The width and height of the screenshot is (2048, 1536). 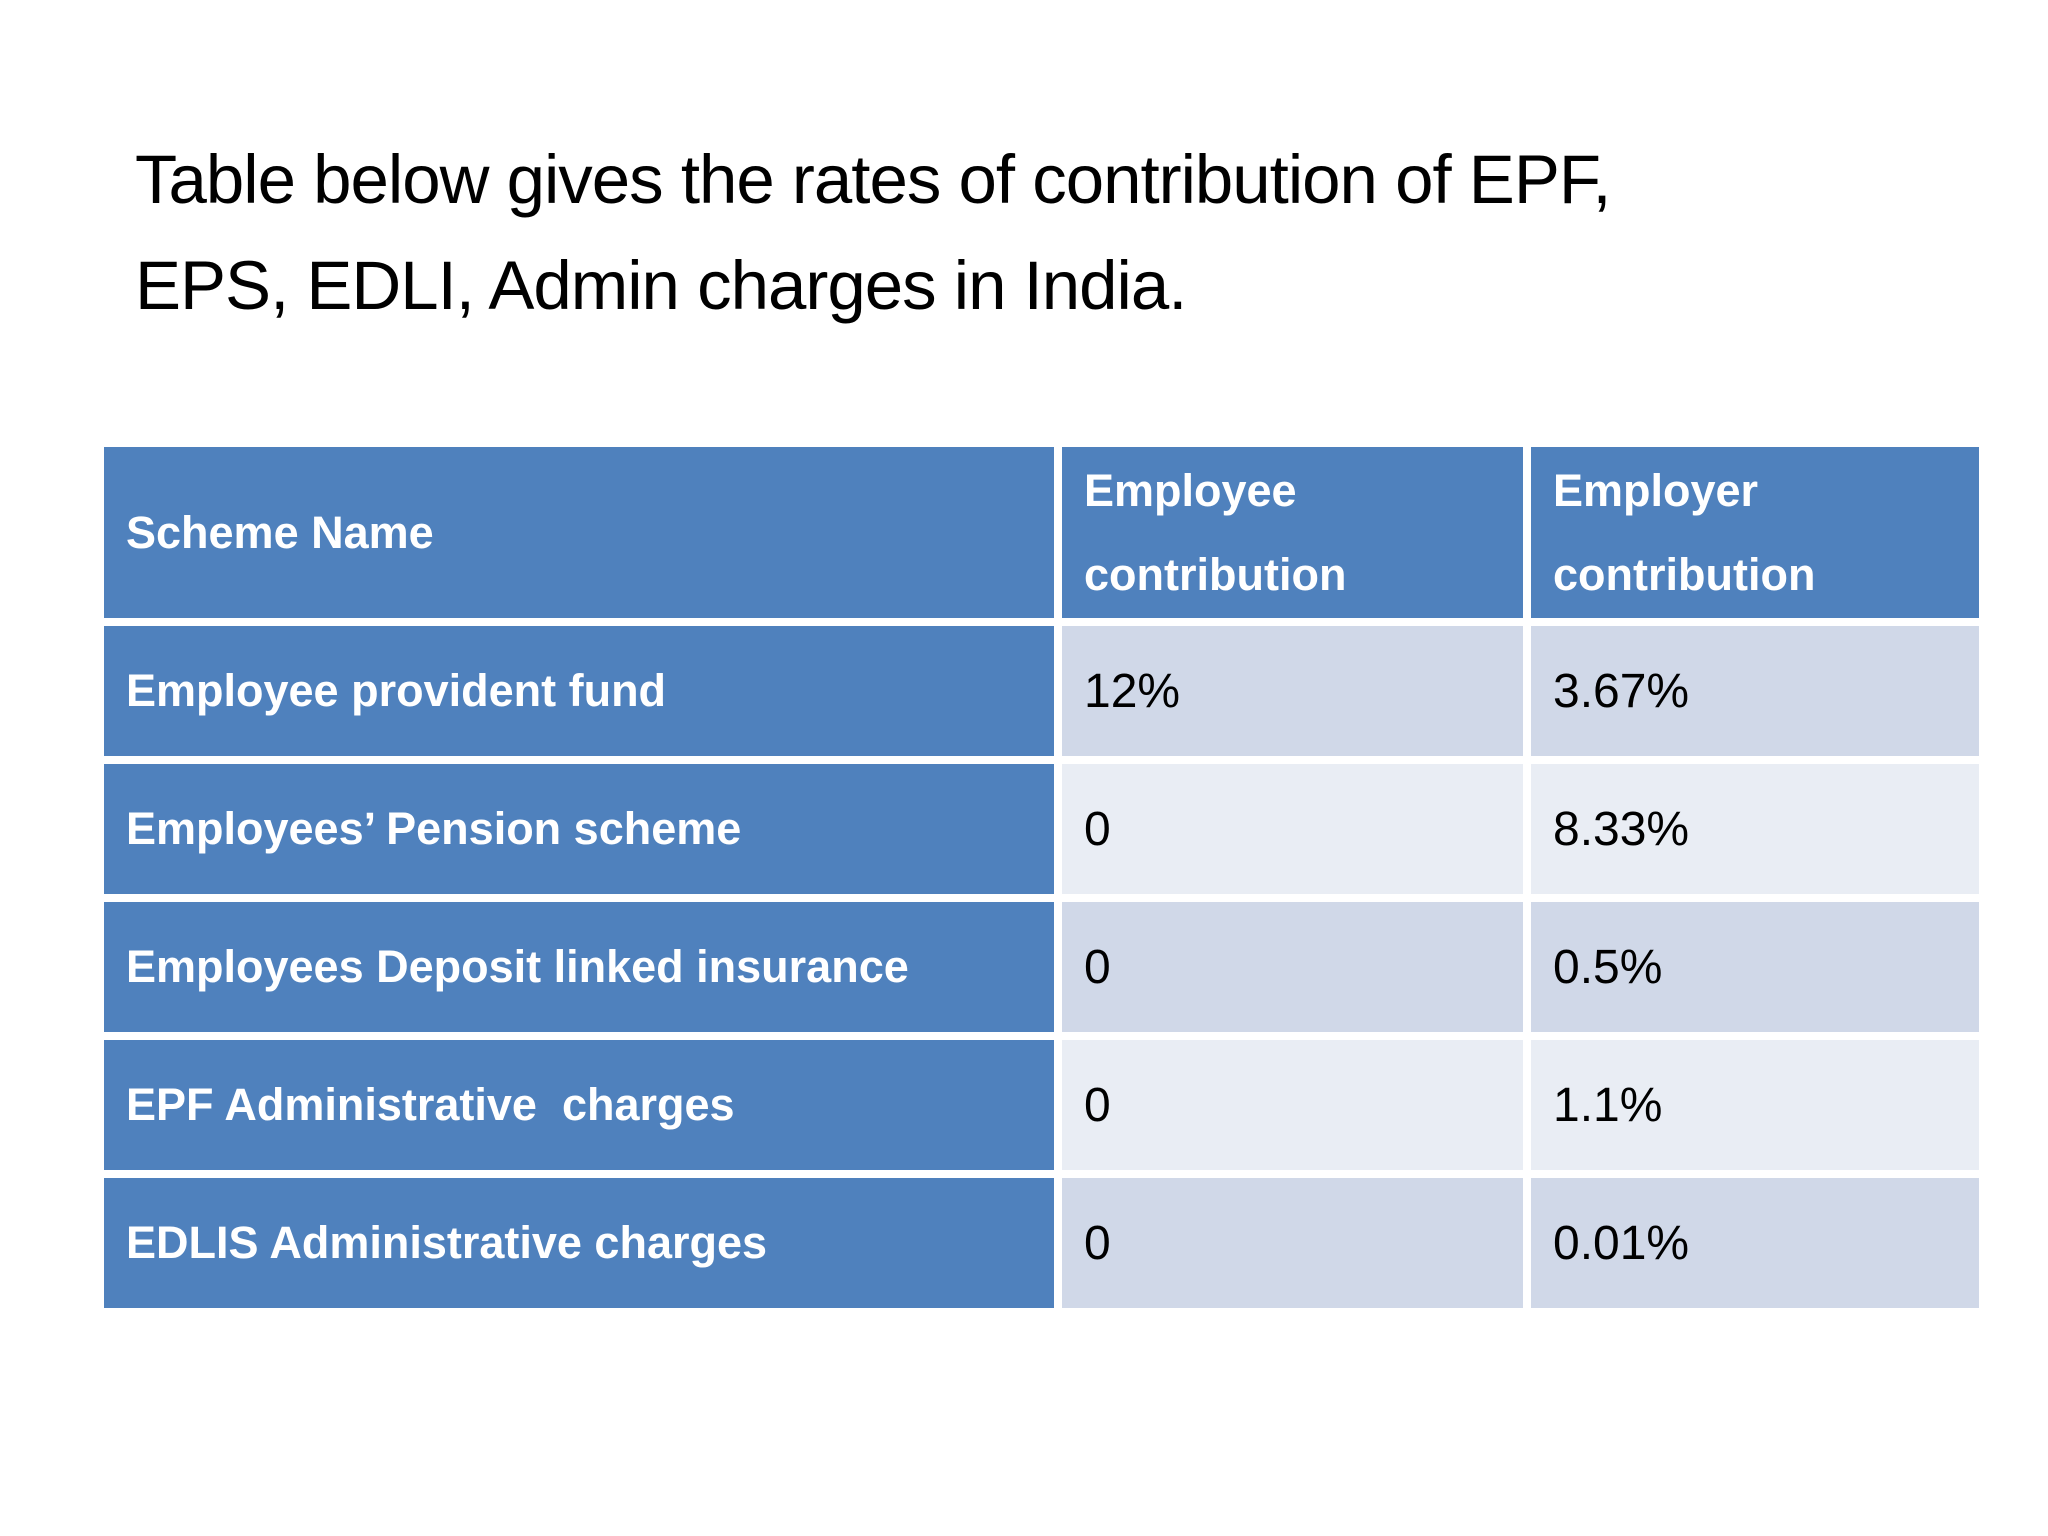 What do you see at coordinates (579, 967) in the screenshot?
I see `scheme-cell: Employees Deposit linked insurance` at bounding box center [579, 967].